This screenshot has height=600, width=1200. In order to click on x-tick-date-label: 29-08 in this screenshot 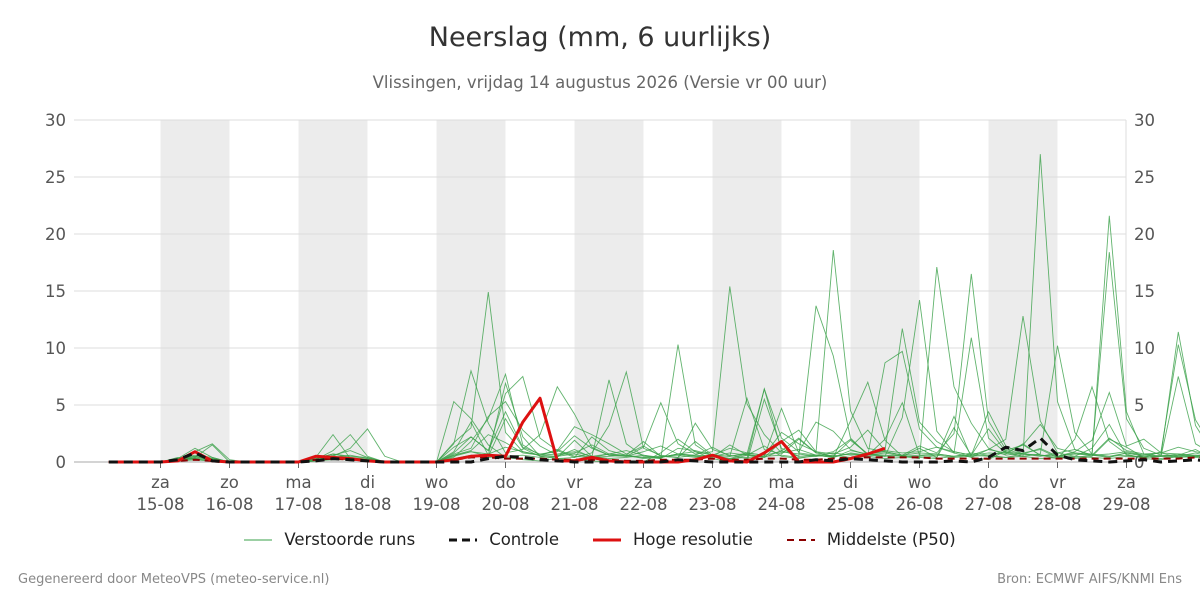, I will do `click(1127, 504)`.